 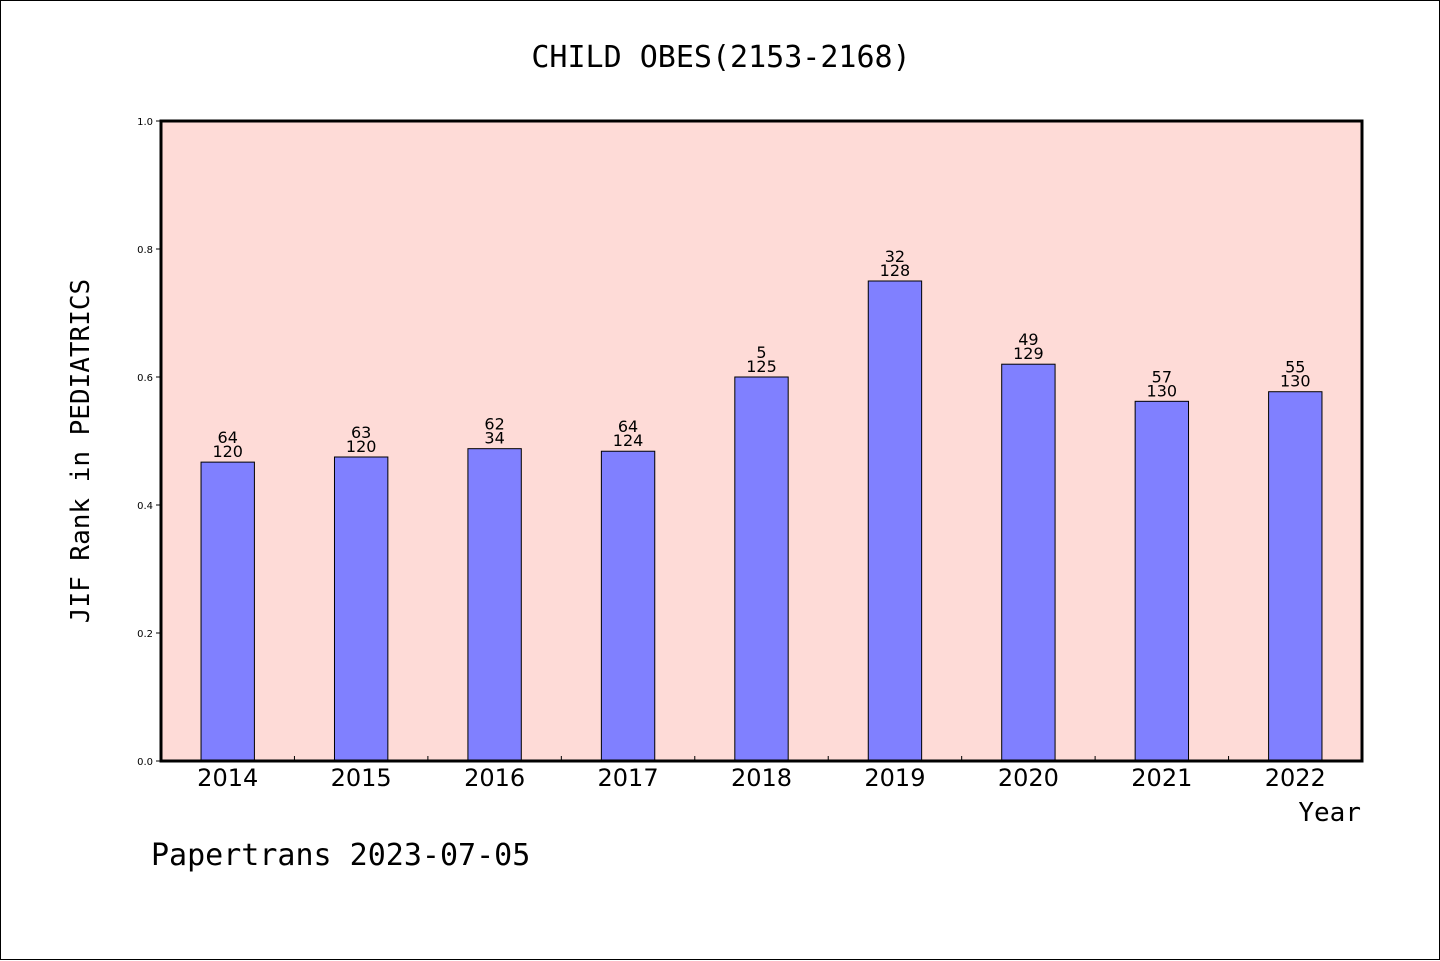 What do you see at coordinates (1161, 778) in the screenshot?
I see `x-tick-label-2021: 2021` at bounding box center [1161, 778].